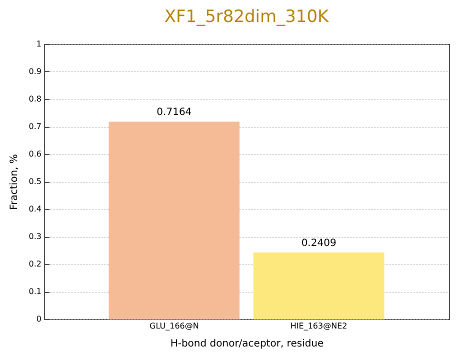  Describe the element at coordinates (35, 236) in the screenshot. I see `y-tick-label: 0.3` at that location.